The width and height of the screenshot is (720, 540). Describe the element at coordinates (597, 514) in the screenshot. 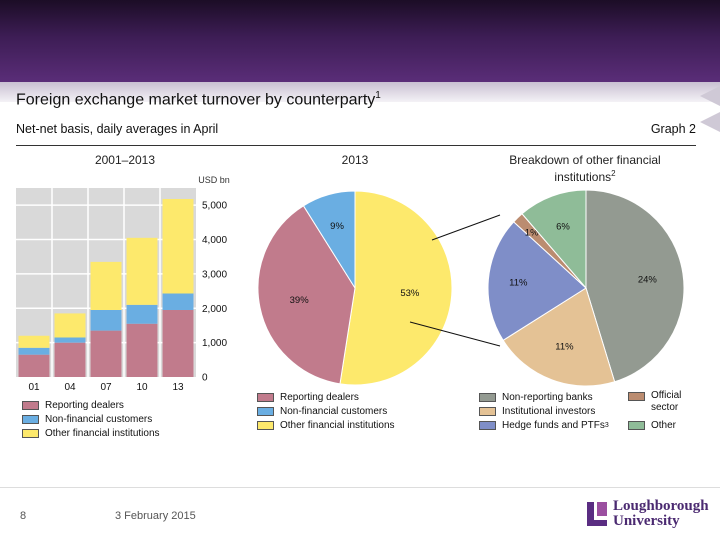

I see `university-logo-icon` at that location.